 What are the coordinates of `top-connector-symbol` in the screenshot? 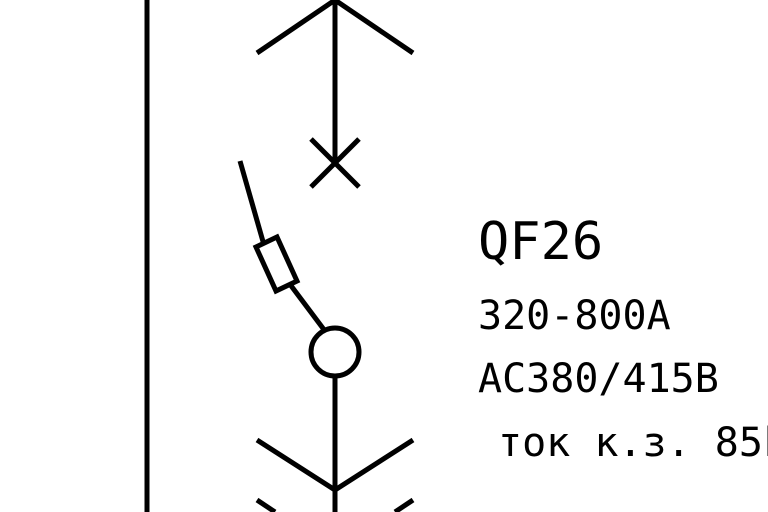 It's located at (335, 28).